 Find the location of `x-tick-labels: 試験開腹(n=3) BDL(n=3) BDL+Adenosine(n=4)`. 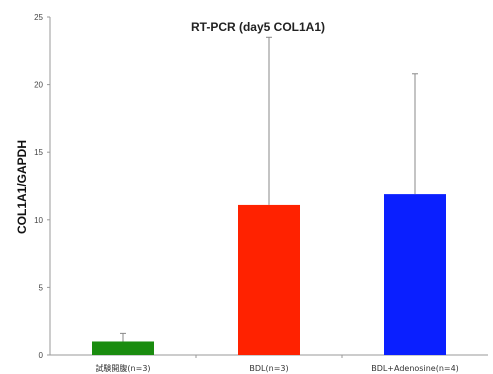

x-tick-labels: 試験開腹(n=3) BDL(n=3) BDL+Adenosine(n=4) is located at coordinates (276, 368).